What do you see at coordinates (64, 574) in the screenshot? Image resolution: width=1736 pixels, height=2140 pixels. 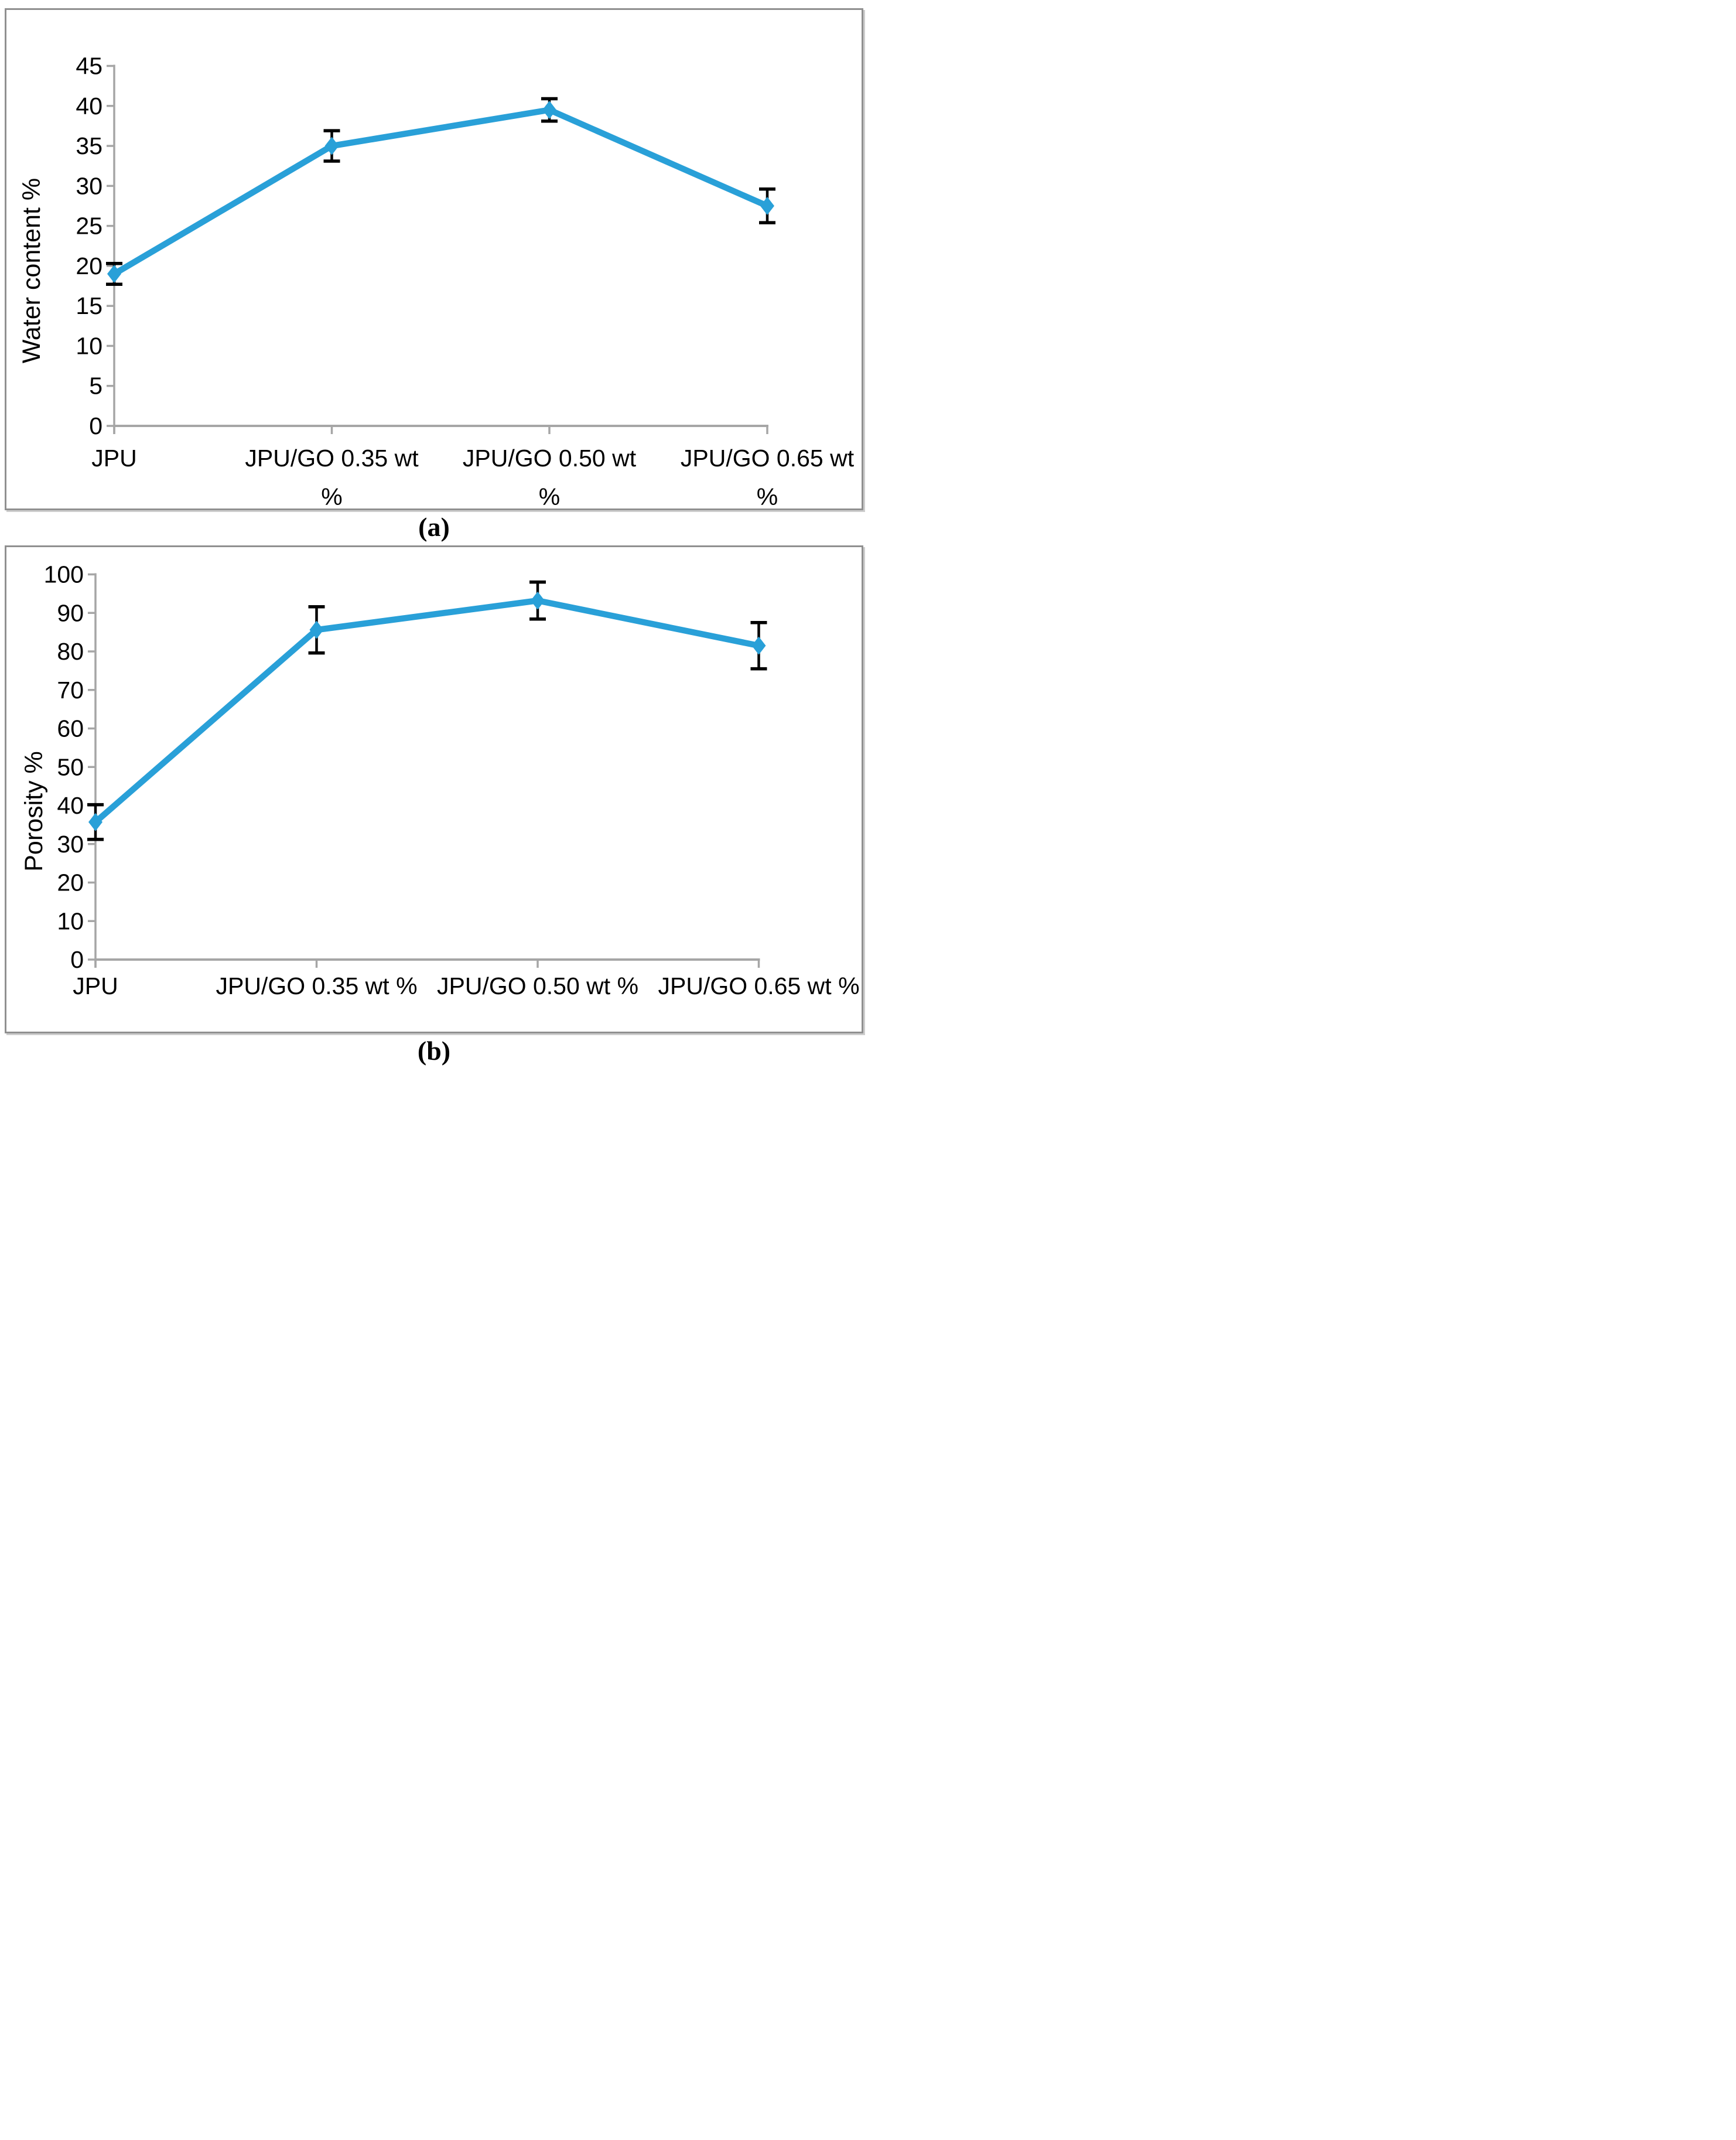 I see `y-tick-label: 100` at bounding box center [64, 574].